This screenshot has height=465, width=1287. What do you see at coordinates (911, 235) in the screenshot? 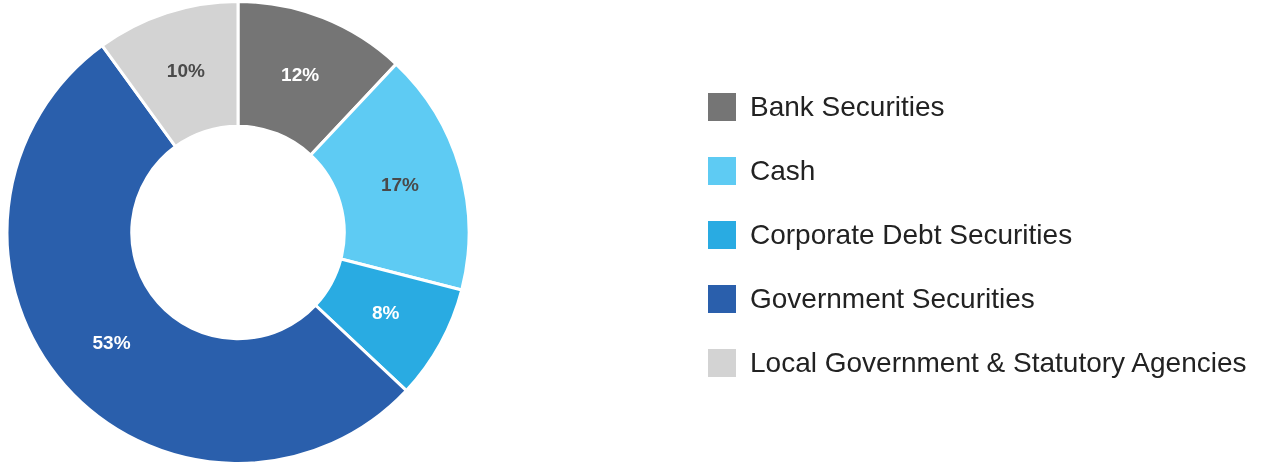
I see `legend-label: Corporate Debt Securities` at bounding box center [911, 235].